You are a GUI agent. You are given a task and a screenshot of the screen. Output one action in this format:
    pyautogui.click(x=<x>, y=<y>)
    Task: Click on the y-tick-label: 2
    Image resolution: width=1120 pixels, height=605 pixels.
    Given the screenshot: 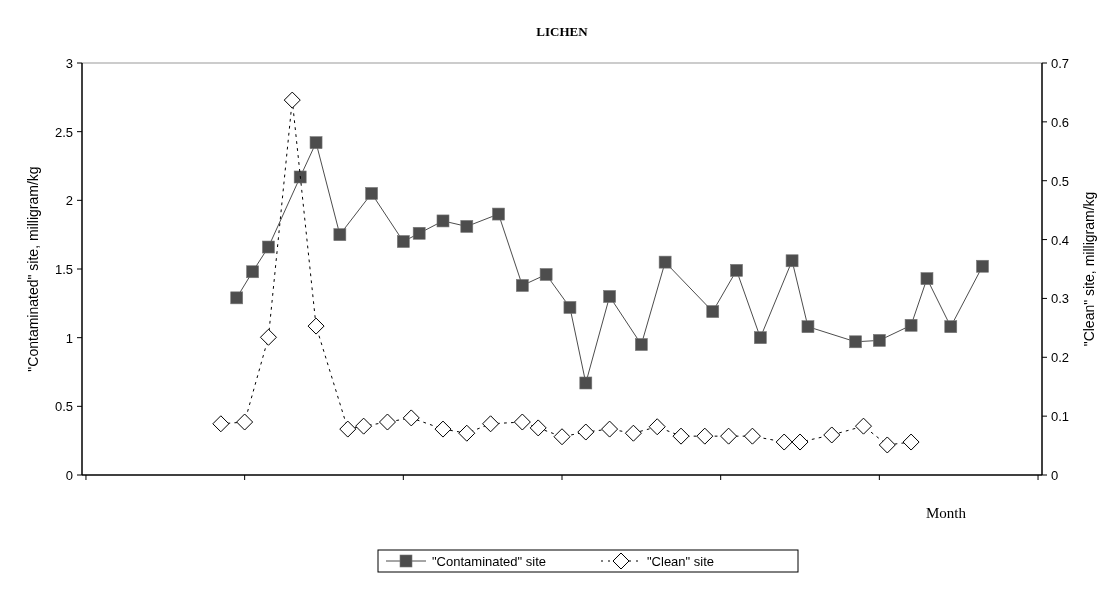 What is the action you would take?
    pyautogui.click(x=69, y=201)
    